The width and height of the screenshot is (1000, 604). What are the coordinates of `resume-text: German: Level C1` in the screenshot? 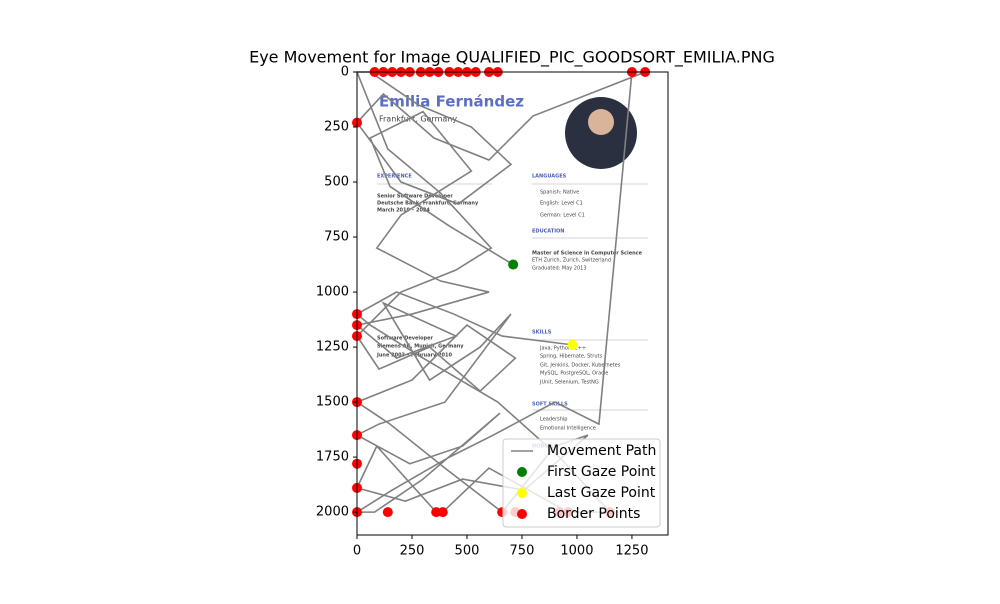 It's located at (562, 216).